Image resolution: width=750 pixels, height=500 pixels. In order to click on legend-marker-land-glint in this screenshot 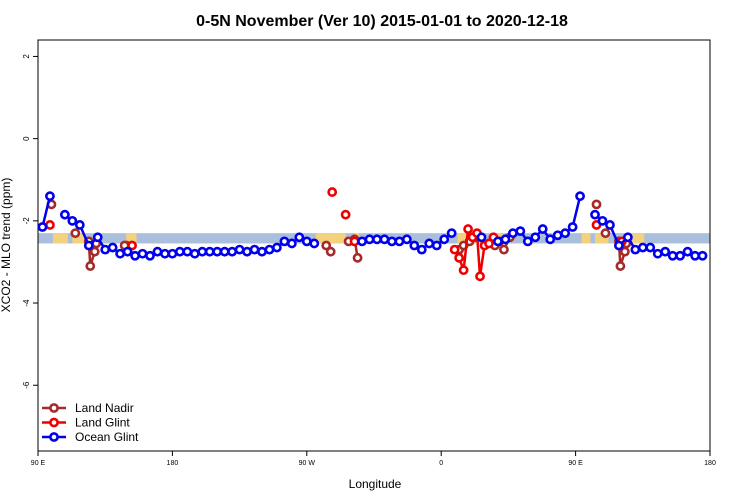, I will do `click(54, 422)`.